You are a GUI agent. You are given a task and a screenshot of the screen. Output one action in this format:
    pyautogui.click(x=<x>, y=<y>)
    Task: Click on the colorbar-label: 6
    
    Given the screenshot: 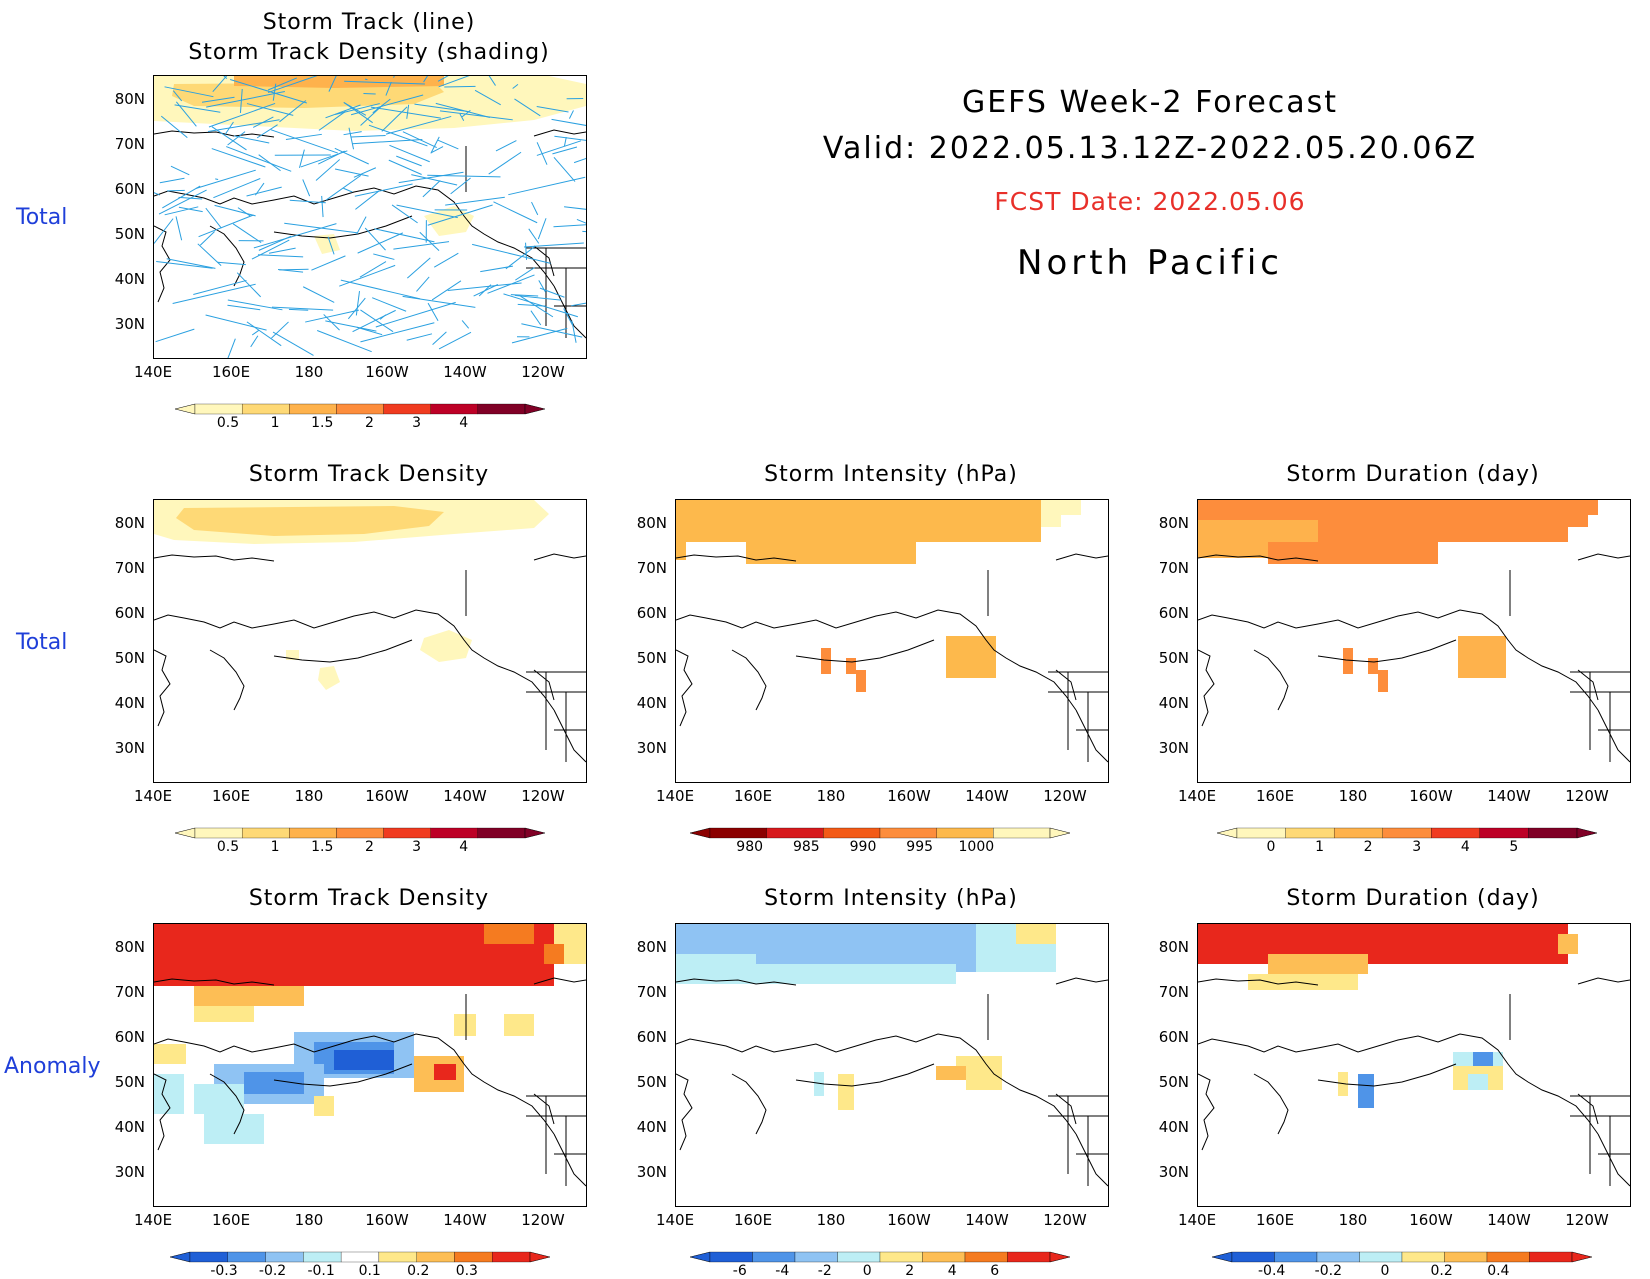 What is the action you would take?
    pyautogui.click(x=995, y=1271)
    